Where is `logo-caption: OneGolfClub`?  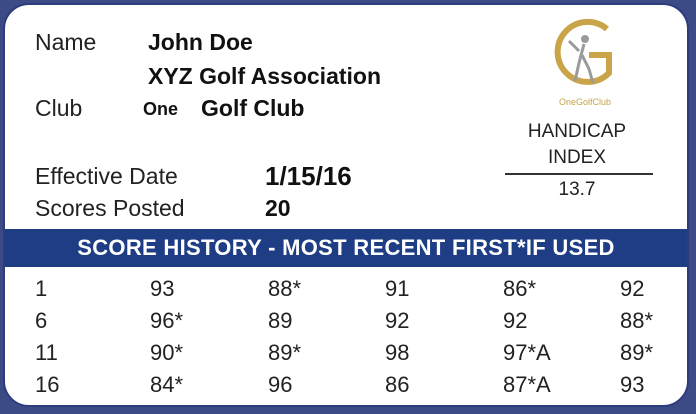
logo-caption: OneGolfClub is located at coordinates (585, 102).